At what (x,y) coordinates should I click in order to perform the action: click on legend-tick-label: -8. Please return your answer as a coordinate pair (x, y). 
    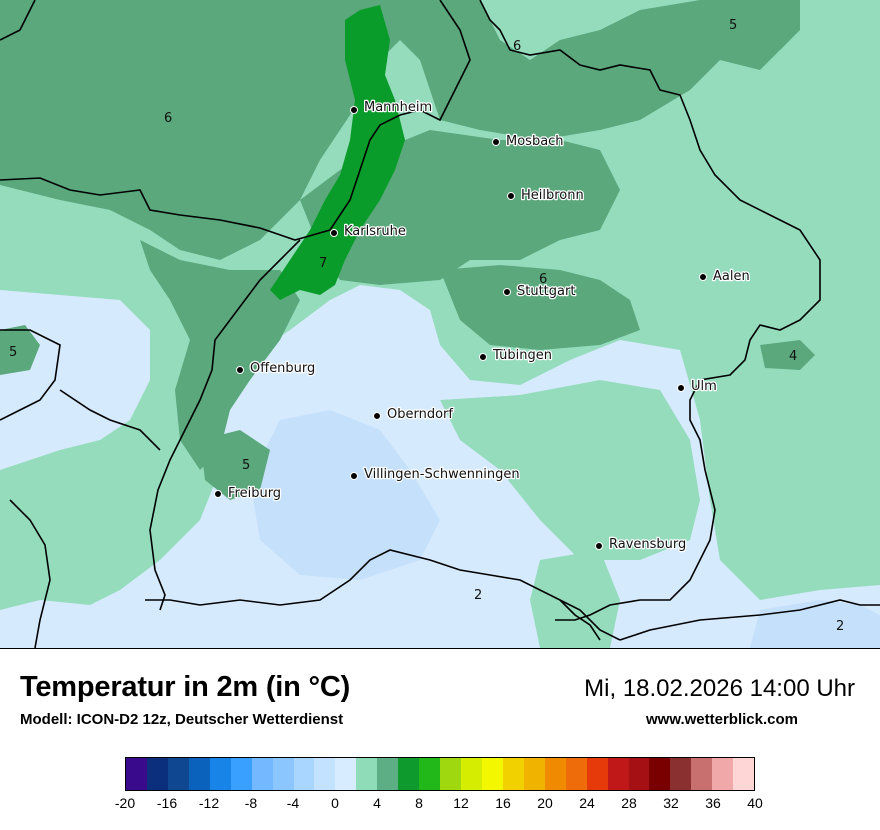
    Looking at the image, I should click on (251, 803).